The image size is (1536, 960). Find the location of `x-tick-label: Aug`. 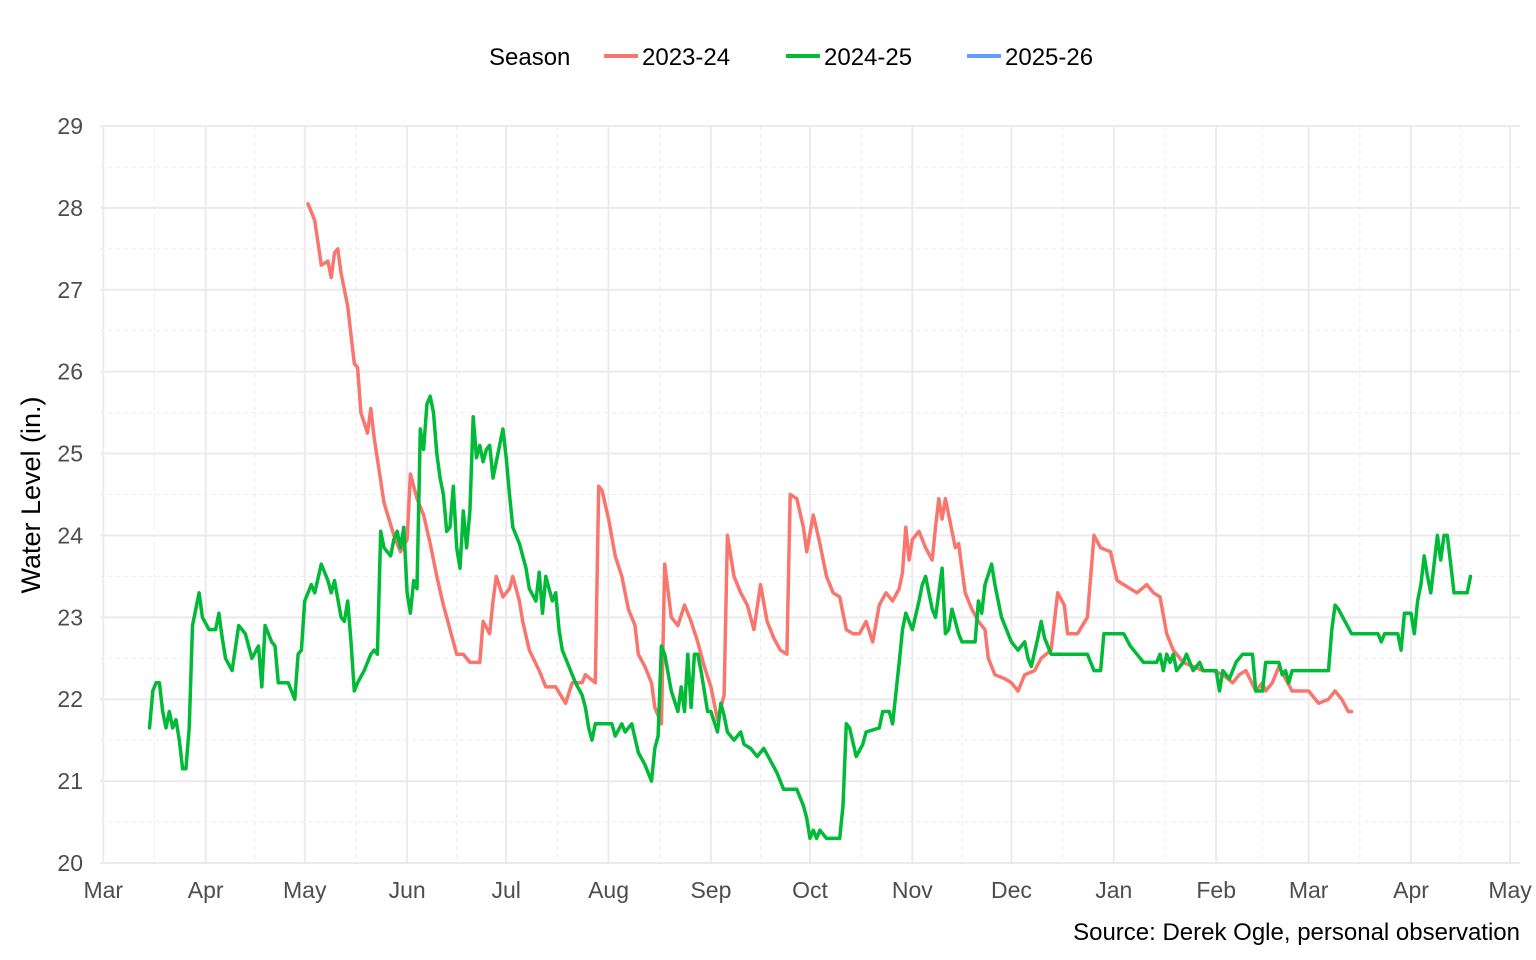

x-tick-label: Aug is located at coordinates (608, 890).